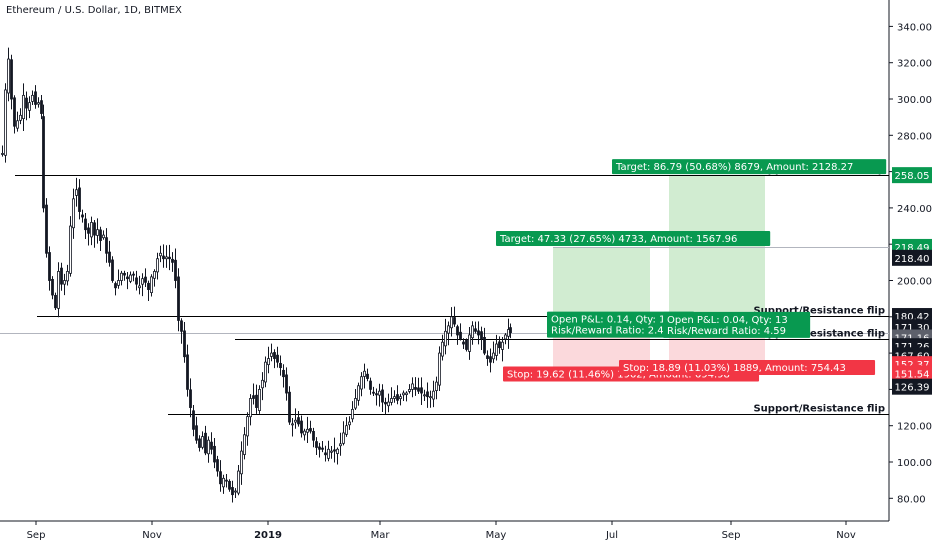  Describe the element at coordinates (912, 328) in the screenshot. I see `price-badge-label: 171.30` at that location.